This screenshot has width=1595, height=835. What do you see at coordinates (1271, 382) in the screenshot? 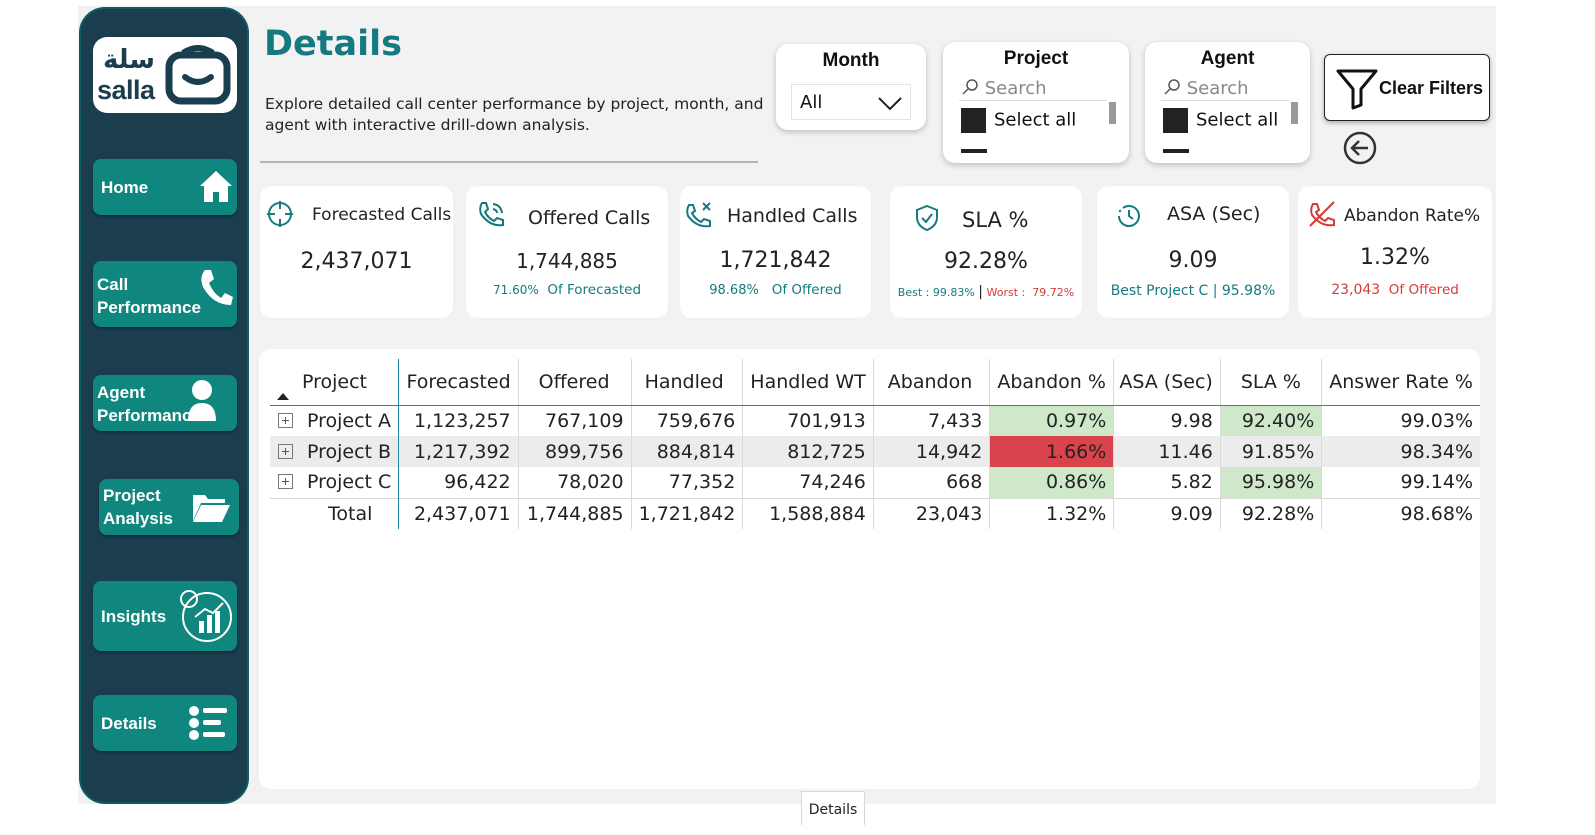
I see `col-header-sla-pct: SLA %` at bounding box center [1271, 382].